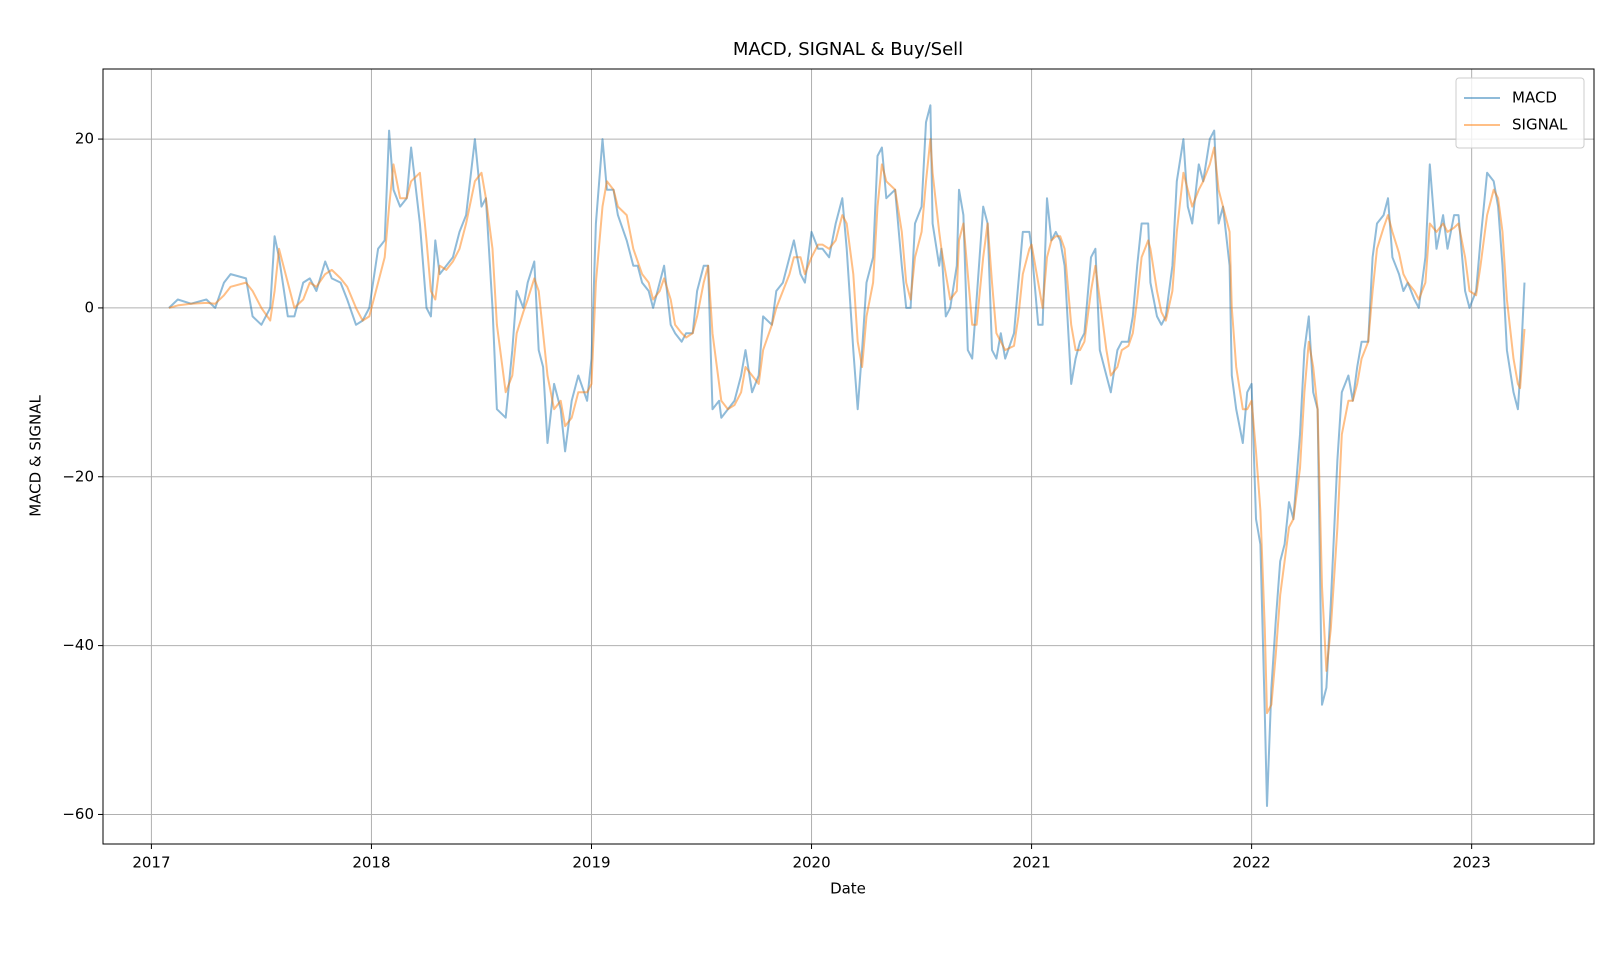 The width and height of the screenshot is (1612, 962). What do you see at coordinates (78, 814) in the screenshot?
I see `y-tick-label: −60` at bounding box center [78, 814].